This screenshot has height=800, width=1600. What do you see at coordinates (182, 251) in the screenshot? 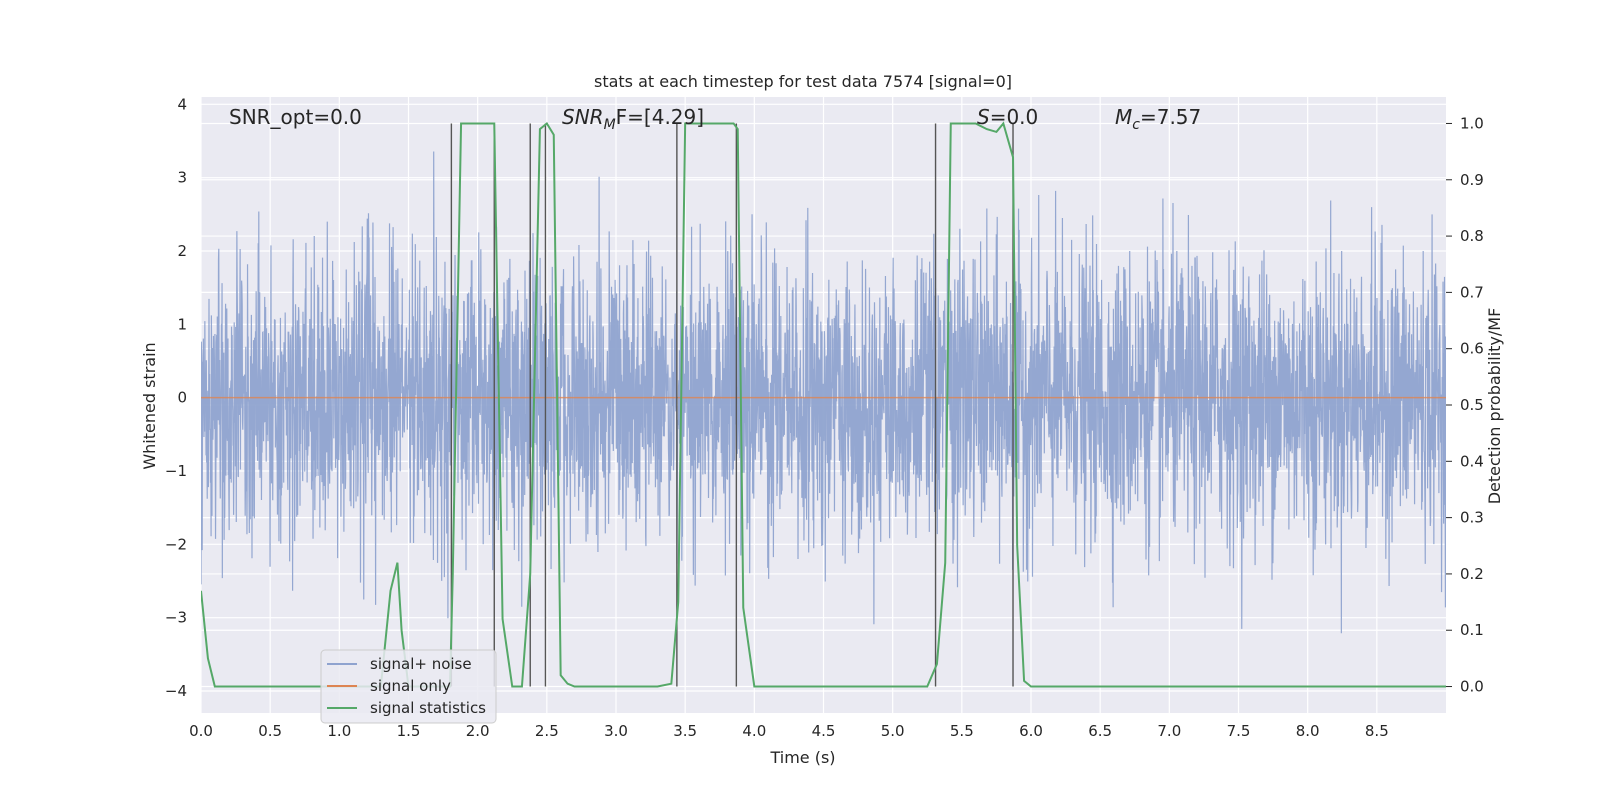
I see `y-left-tick-label: 2` at bounding box center [182, 251].